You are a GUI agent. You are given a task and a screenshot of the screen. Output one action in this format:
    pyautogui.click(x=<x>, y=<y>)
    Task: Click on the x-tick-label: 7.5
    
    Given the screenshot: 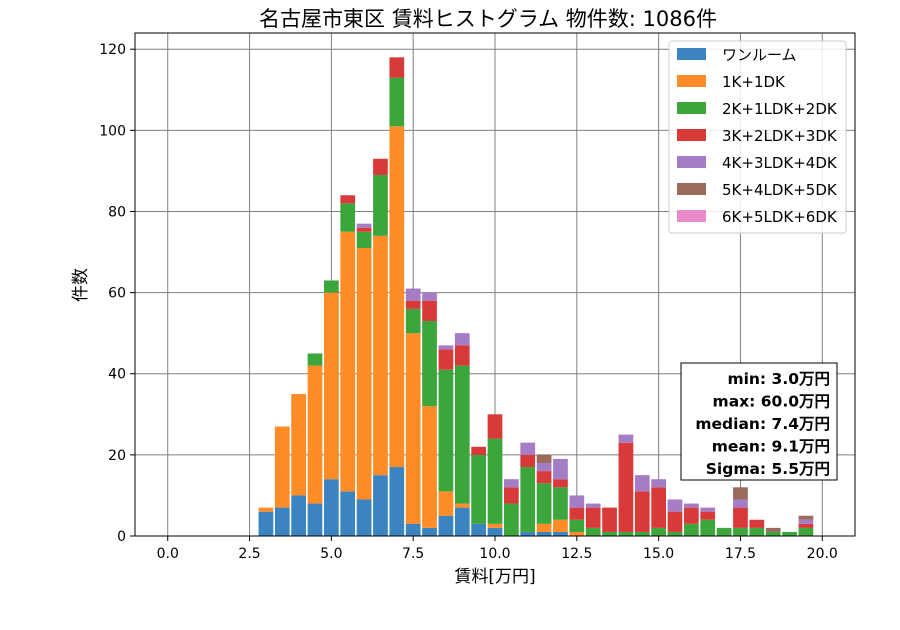 What is the action you would take?
    pyautogui.click(x=413, y=554)
    